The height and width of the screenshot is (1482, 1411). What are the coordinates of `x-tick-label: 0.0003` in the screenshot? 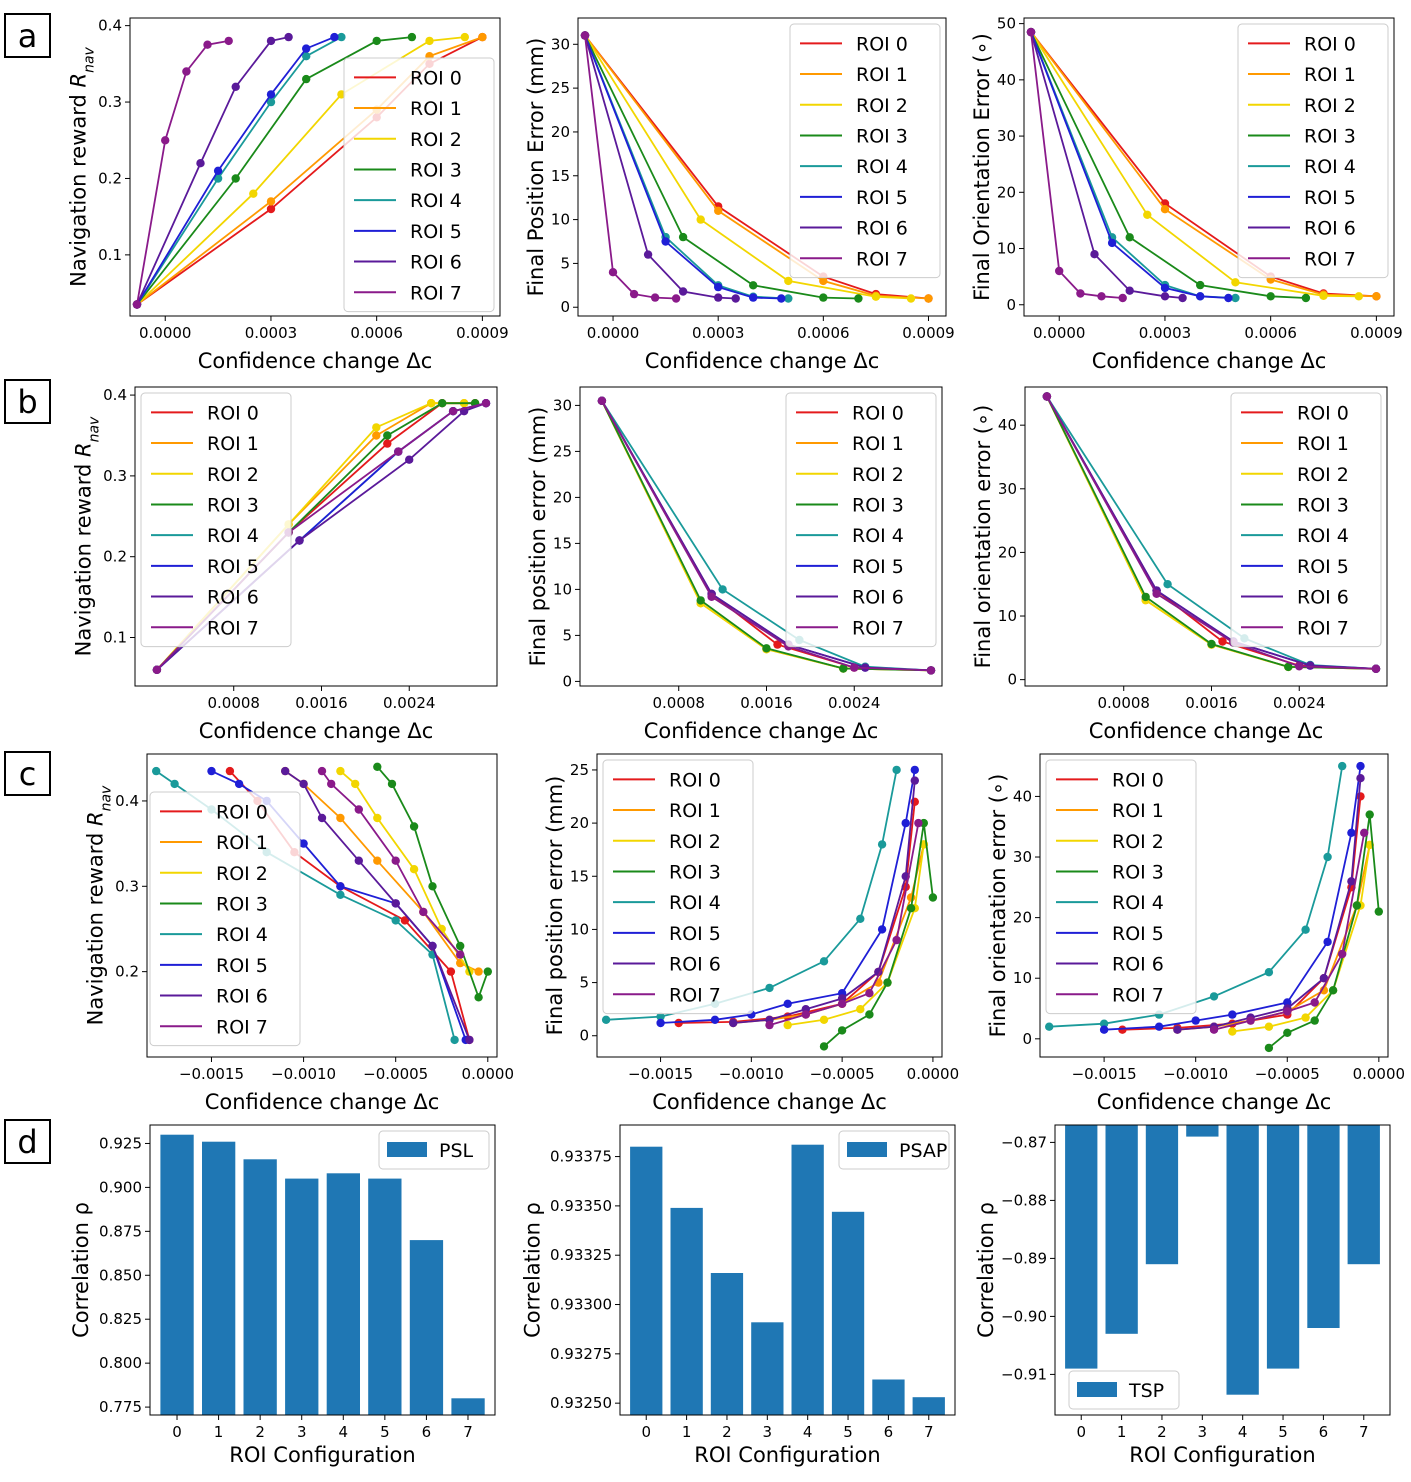 It's located at (1165, 333).